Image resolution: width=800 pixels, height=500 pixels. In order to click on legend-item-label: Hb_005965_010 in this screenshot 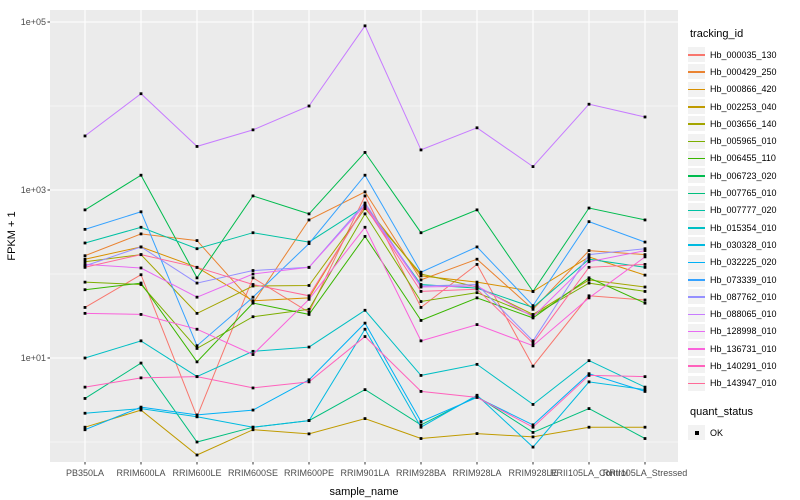, I will do `click(743, 141)`.